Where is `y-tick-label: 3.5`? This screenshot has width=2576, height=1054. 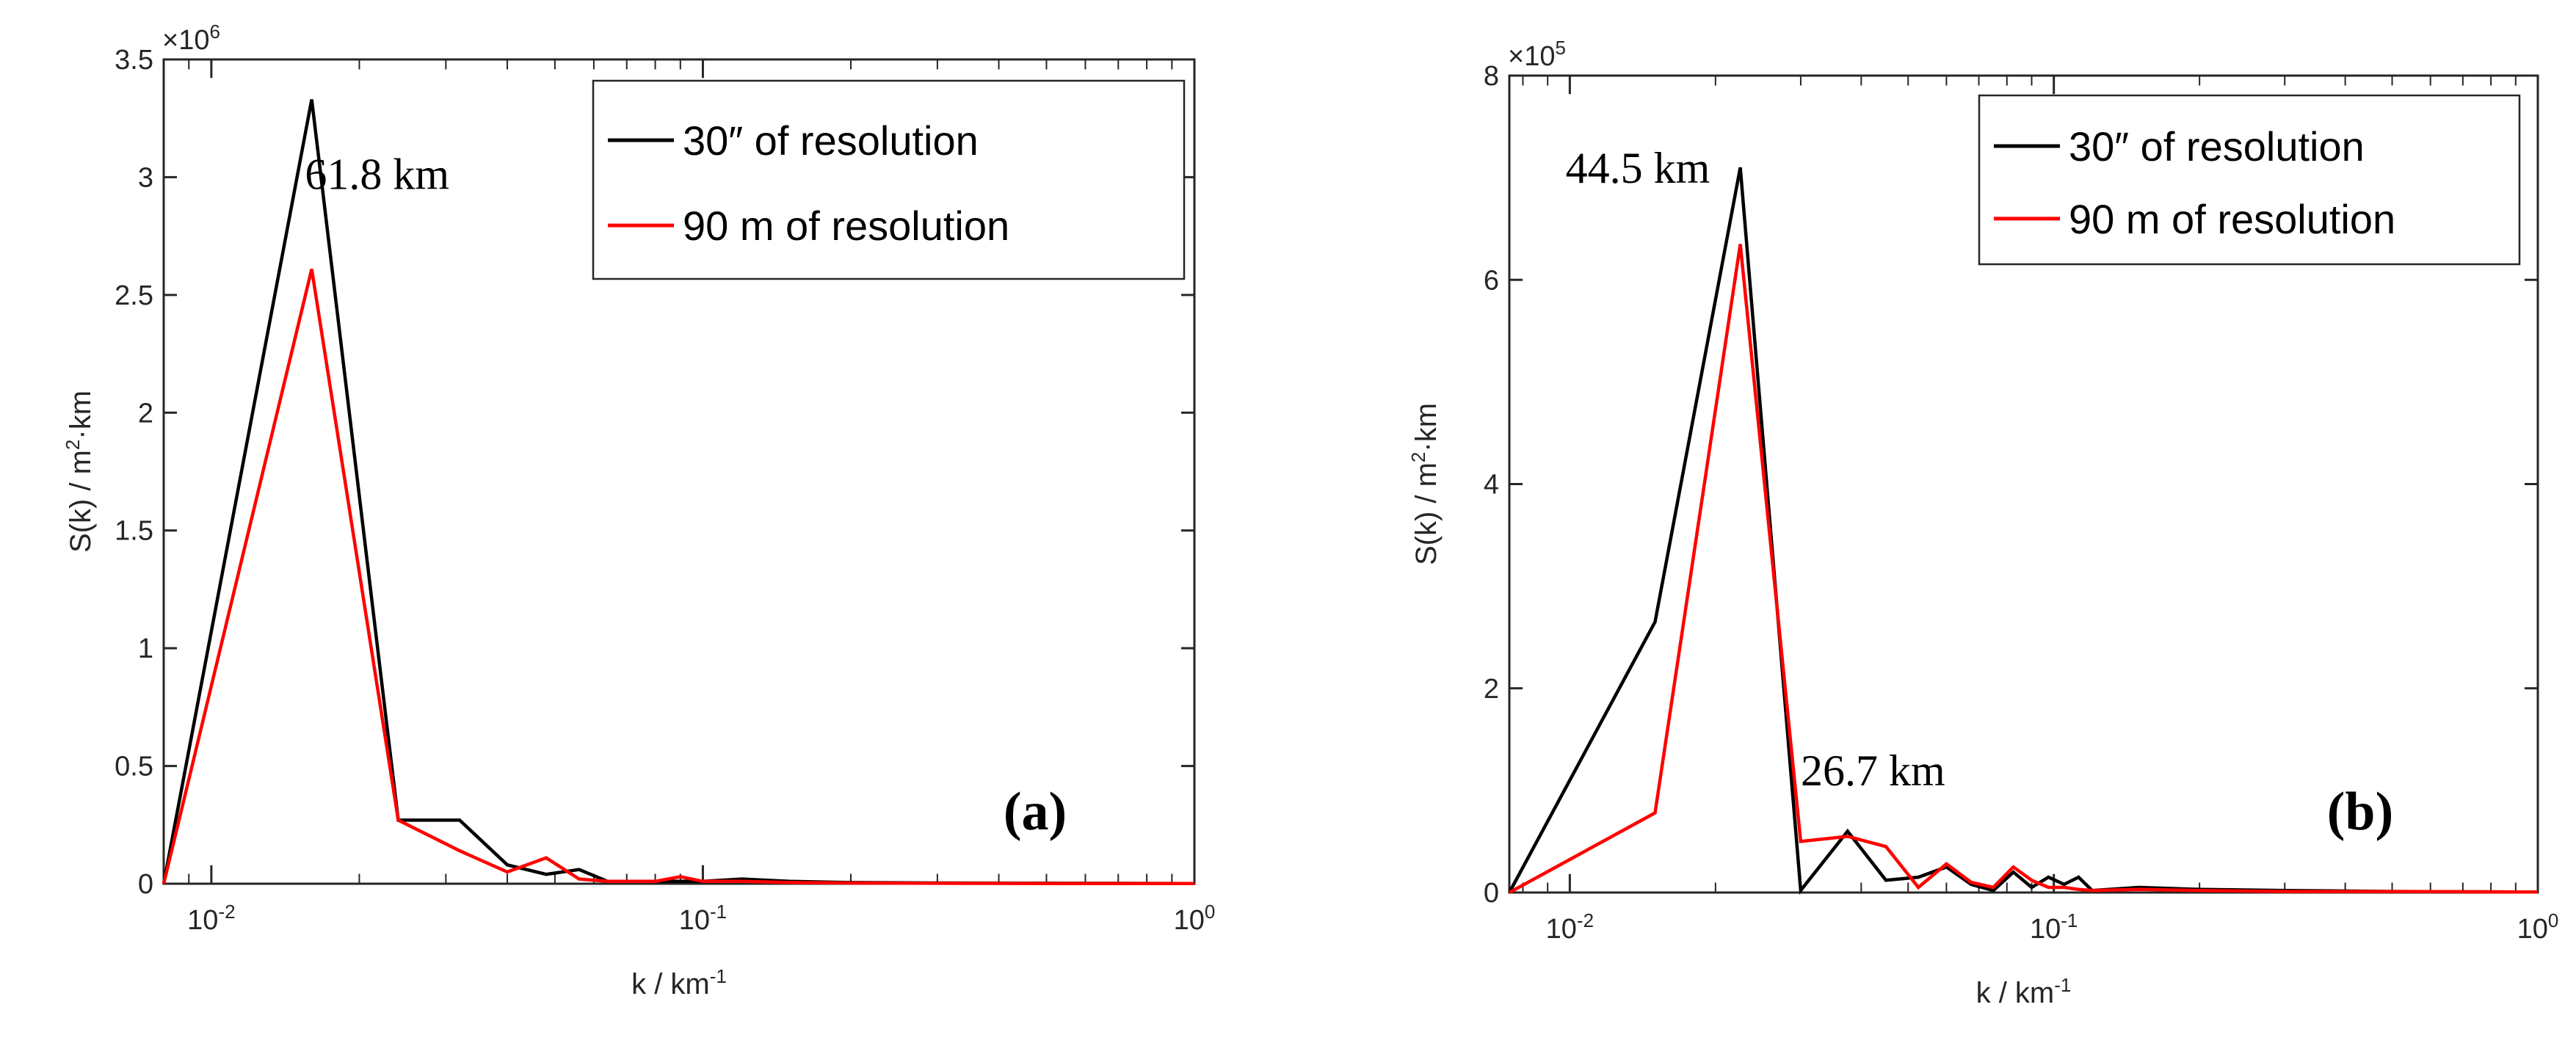
y-tick-label: 3.5 is located at coordinates (134, 61).